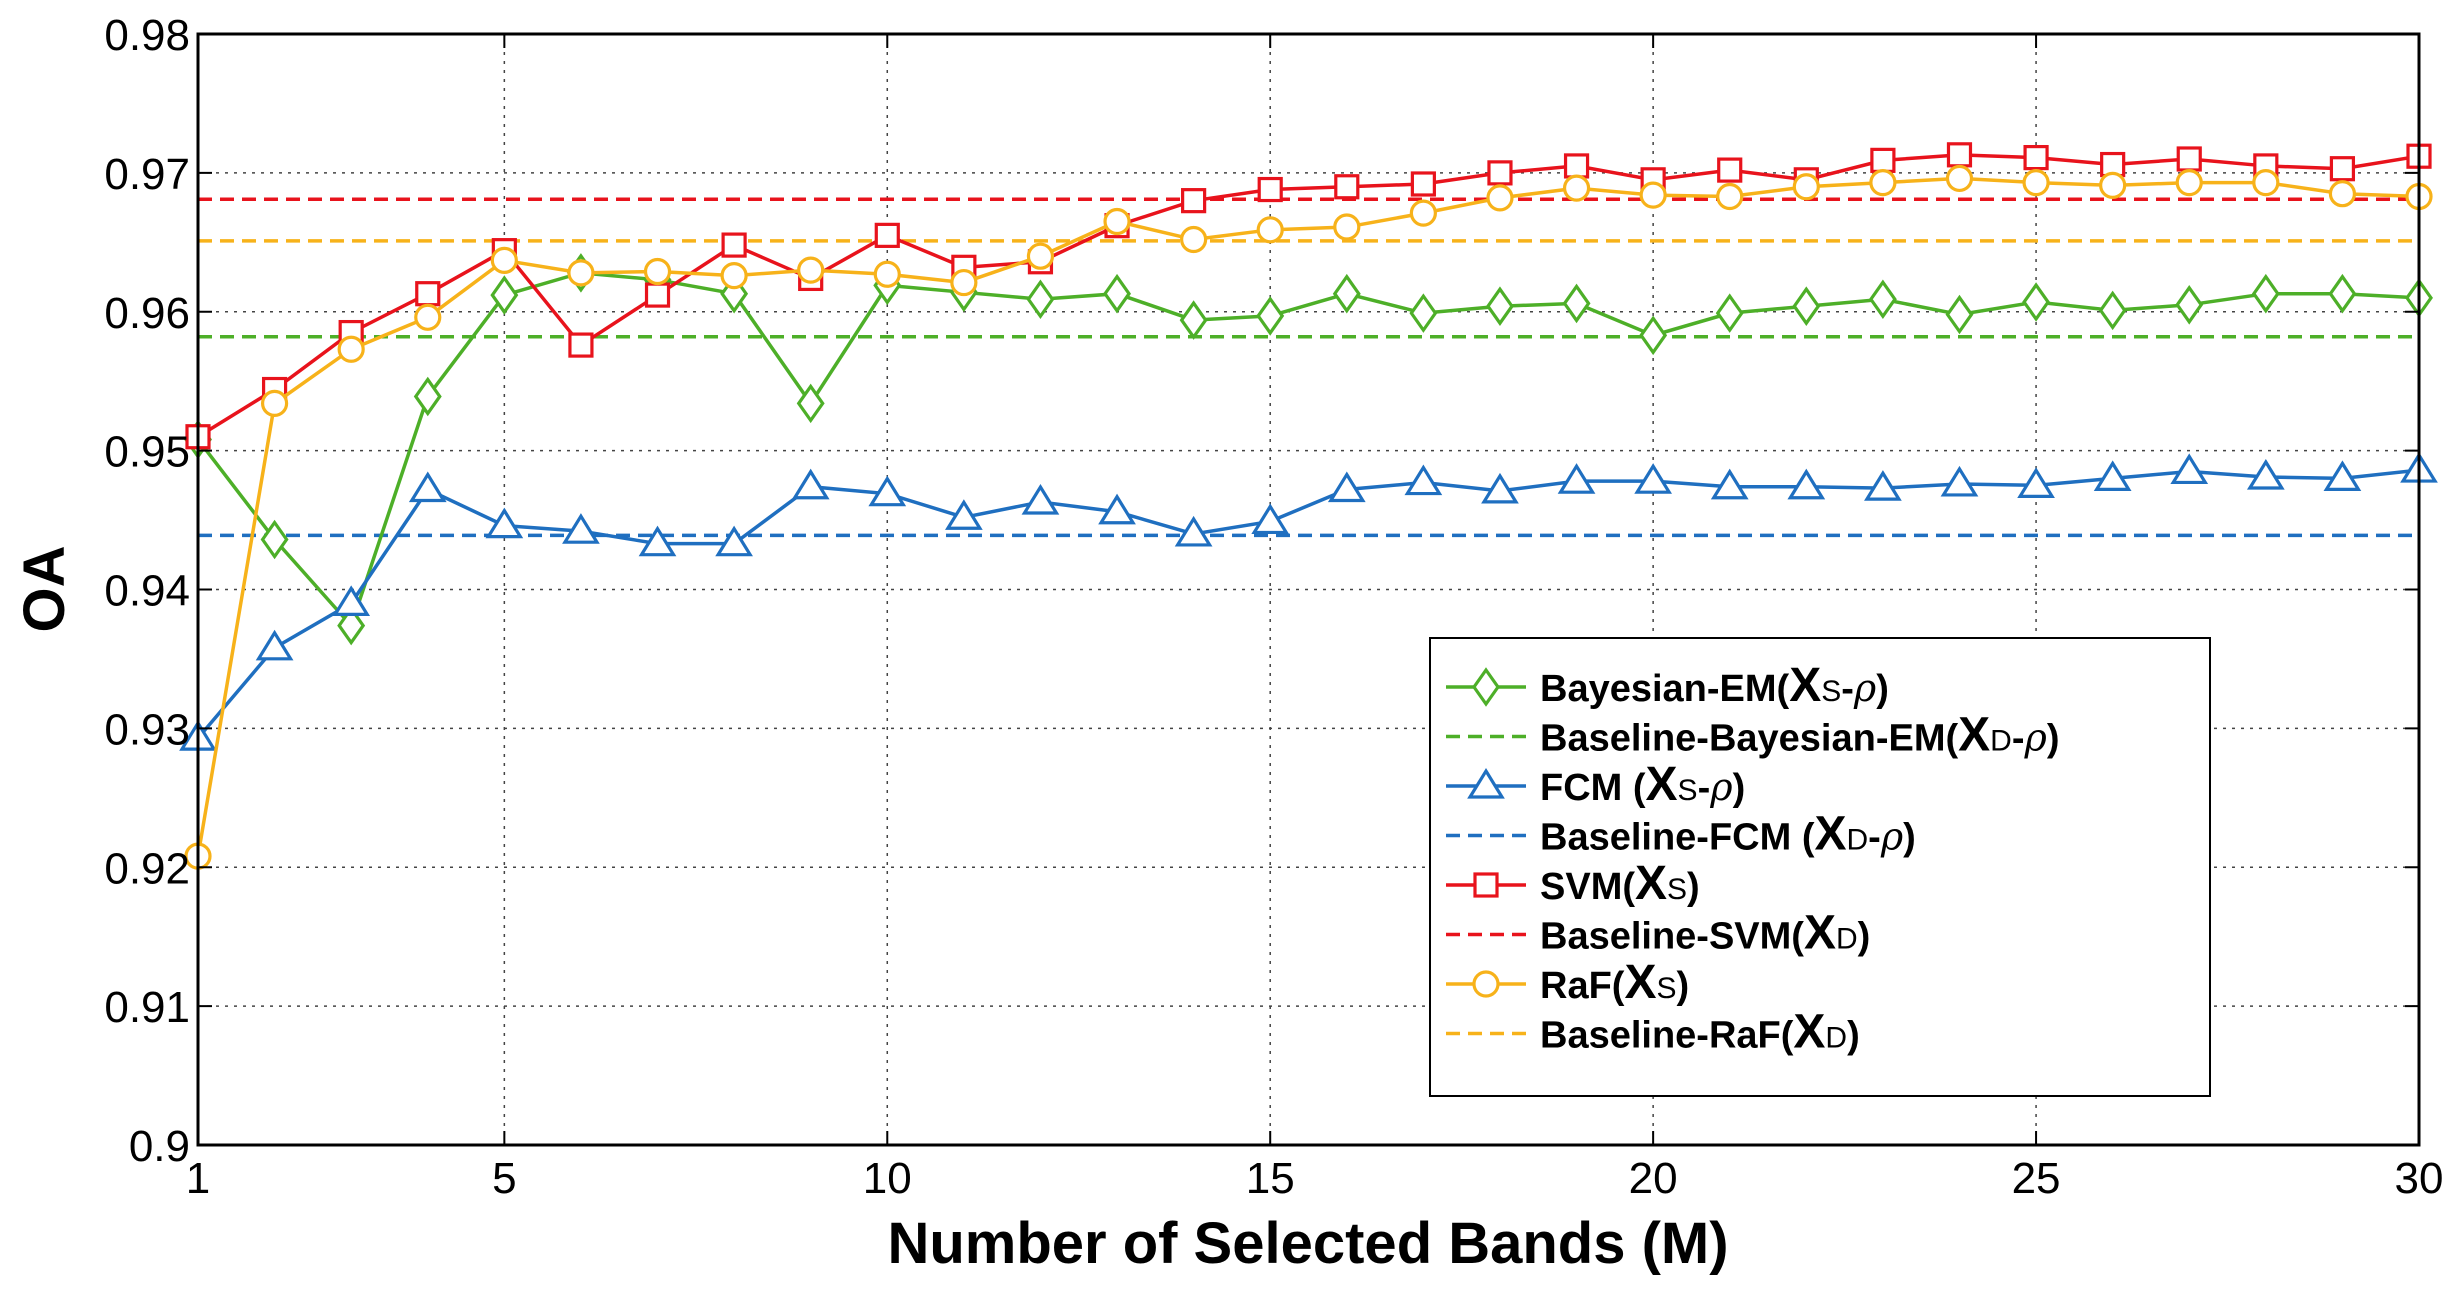  Describe the element at coordinates (1307, 1243) in the screenshot. I see `x-axis-label: Number of Selected Bands (M)` at that location.